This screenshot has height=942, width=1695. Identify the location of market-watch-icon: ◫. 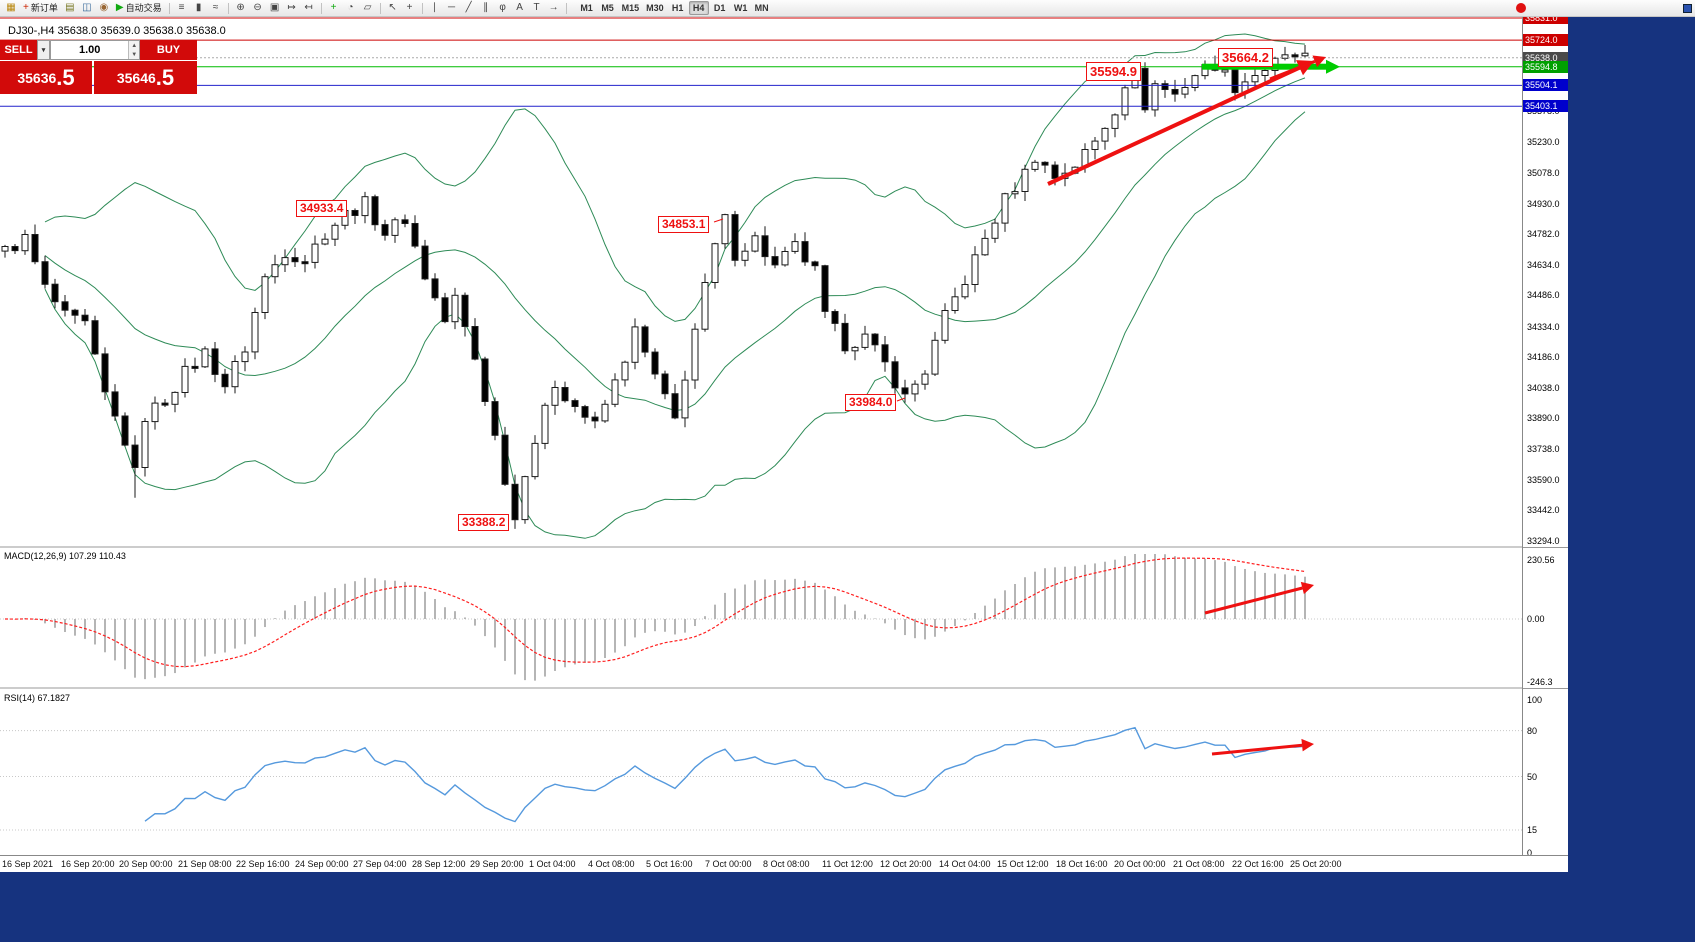
(87, 7).